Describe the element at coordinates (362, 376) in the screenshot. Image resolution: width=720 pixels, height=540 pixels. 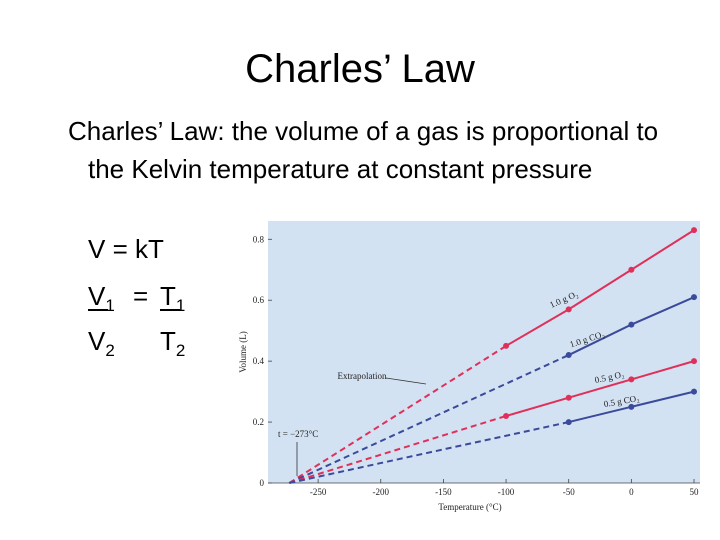
I see `annotation: Extrapolation` at that location.